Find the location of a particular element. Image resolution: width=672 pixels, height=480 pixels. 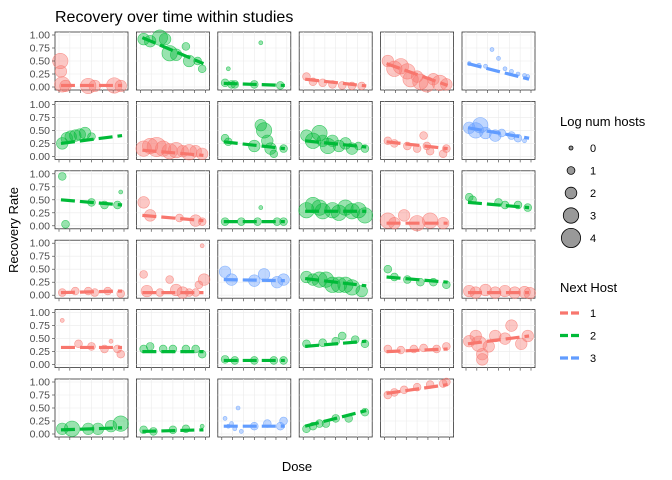

size-legend-label: 0 is located at coordinates (593, 149).